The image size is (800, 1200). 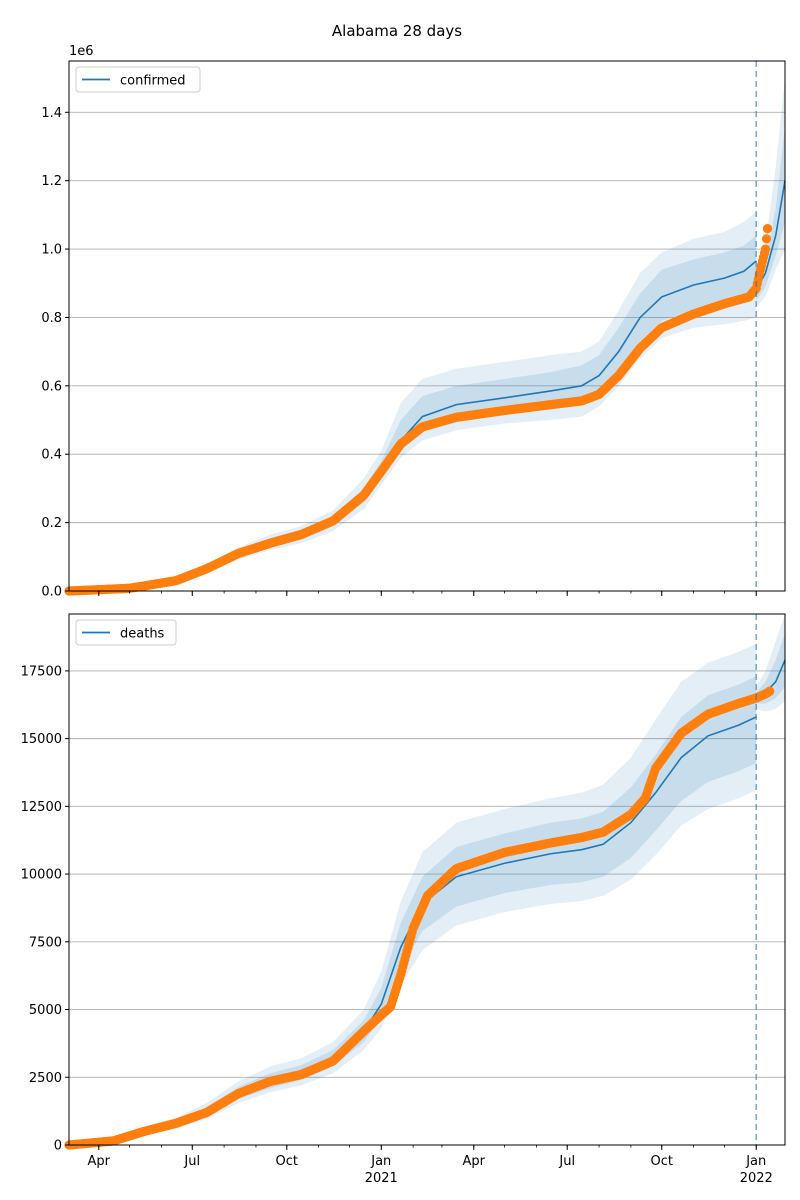 What do you see at coordinates (756, 1178) in the screenshot?
I see `x-tick-year-label: 2022` at bounding box center [756, 1178].